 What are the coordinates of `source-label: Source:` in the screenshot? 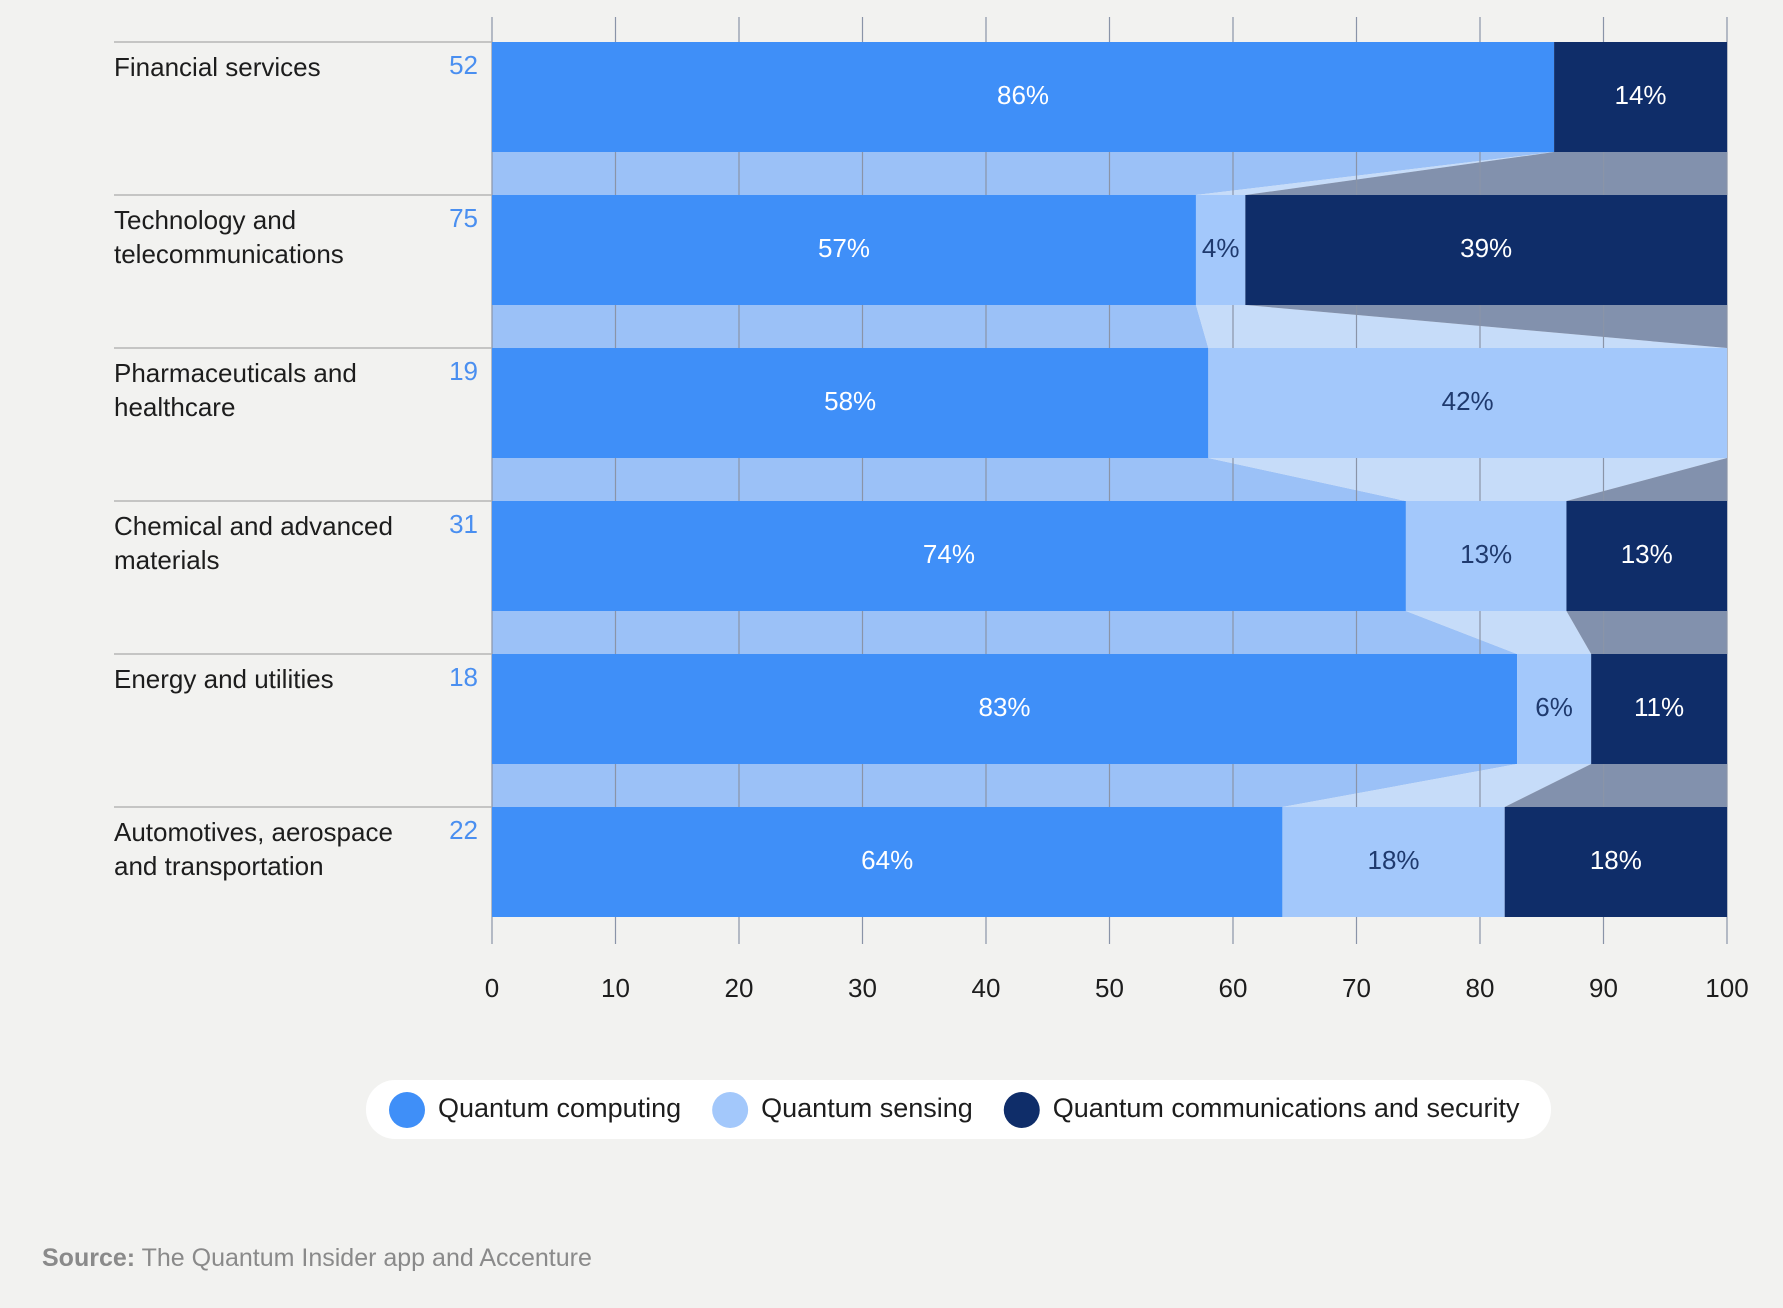 It's located at (89, 1258).